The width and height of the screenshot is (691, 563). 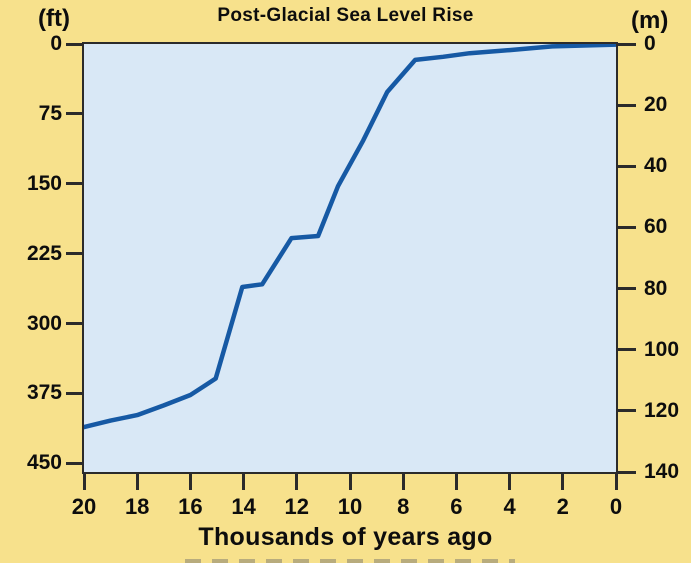 I want to click on y-right-tick-label: 20, so click(x=656, y=105).